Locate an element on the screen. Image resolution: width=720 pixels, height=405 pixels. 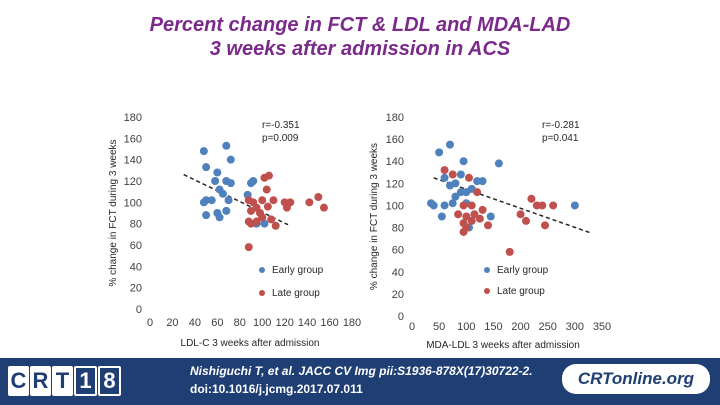
y-tick-label: 100 is located at coordinates (133, 203).